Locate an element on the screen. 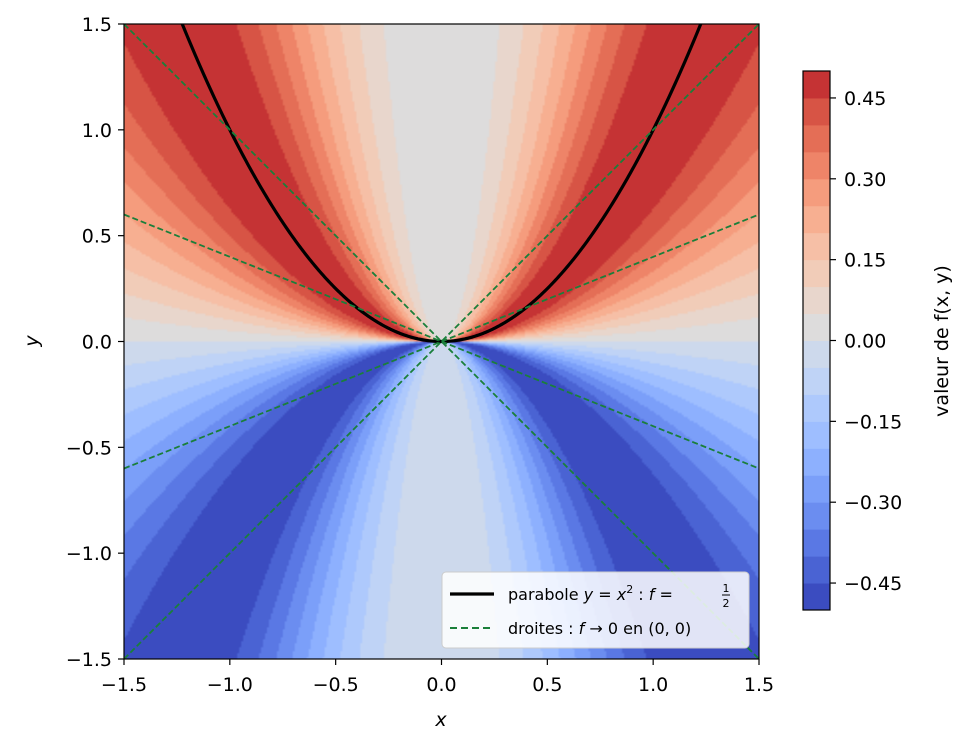  x-tick-label: 1.5 is located at coordinates (759, 685).